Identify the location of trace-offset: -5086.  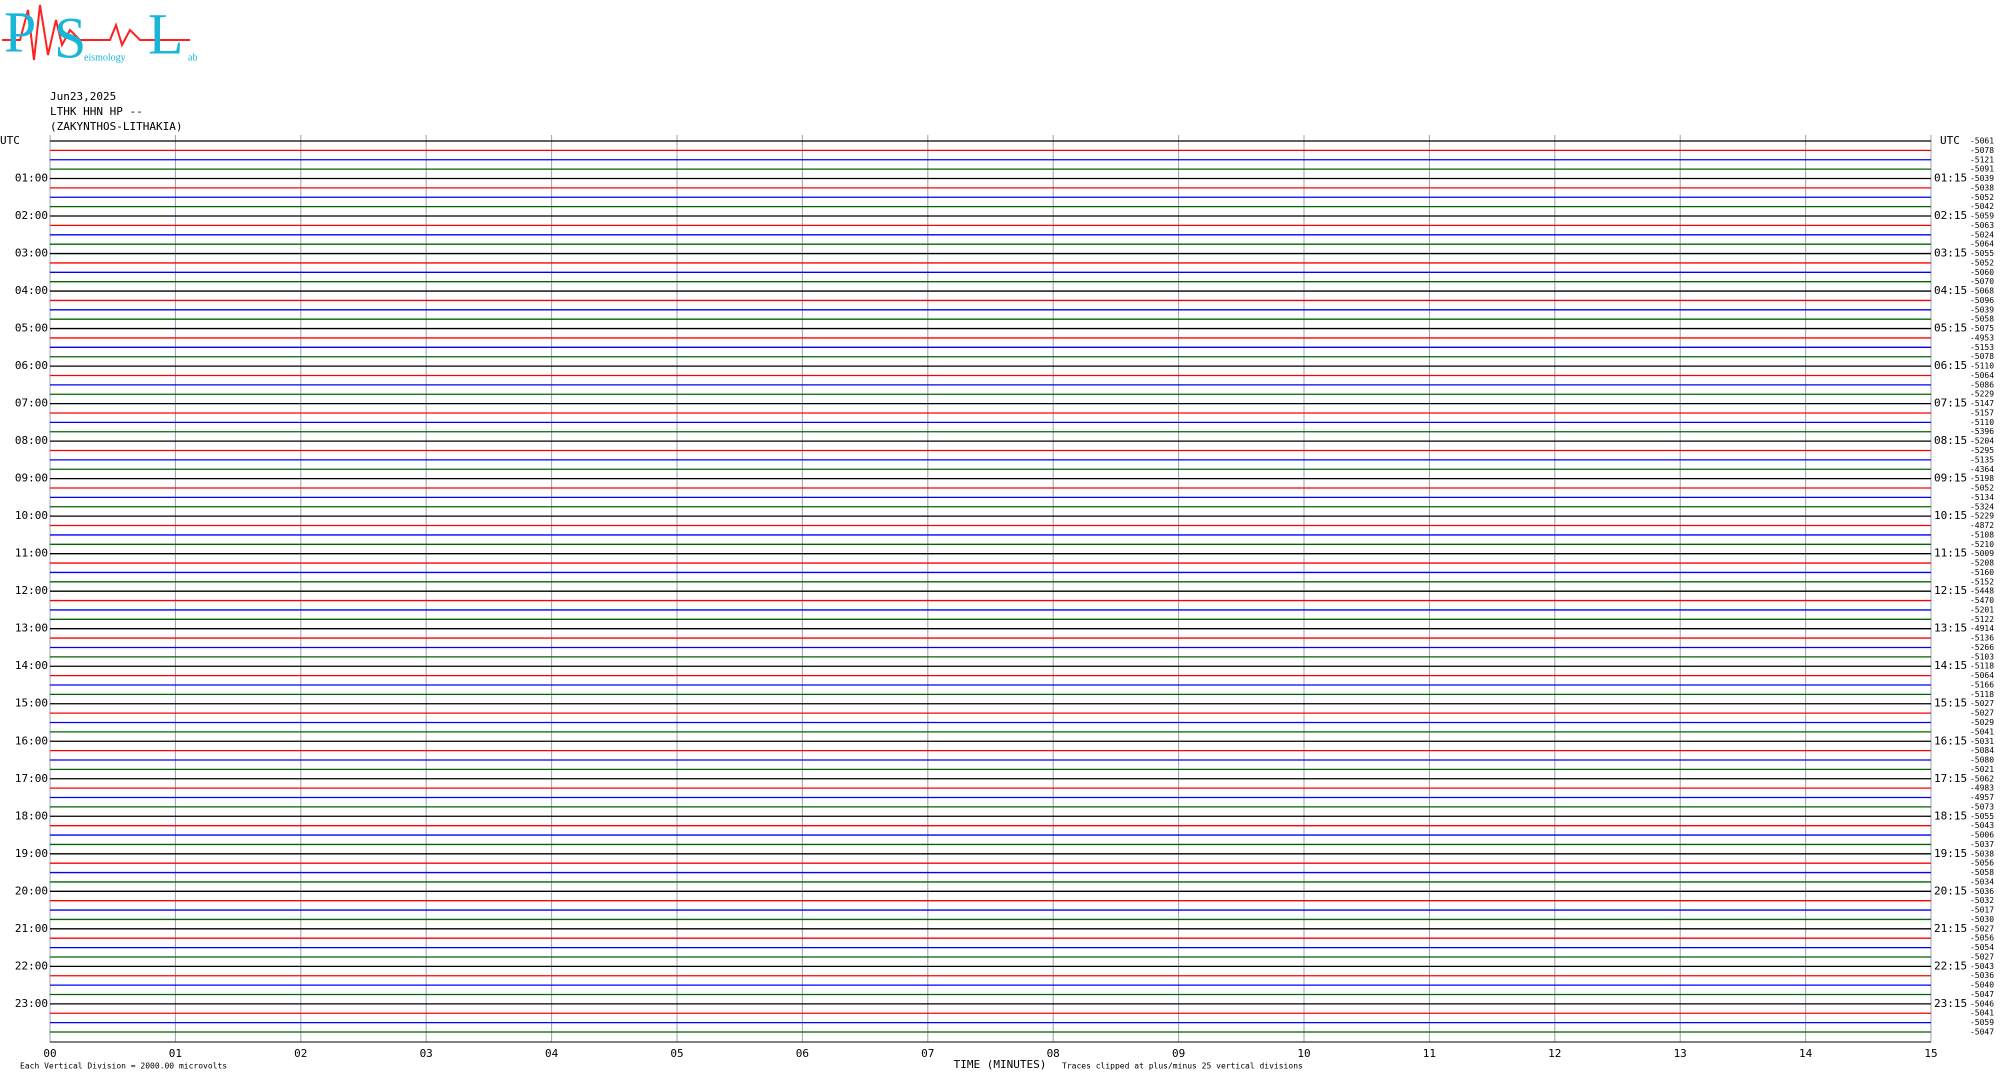
(1982, 384).